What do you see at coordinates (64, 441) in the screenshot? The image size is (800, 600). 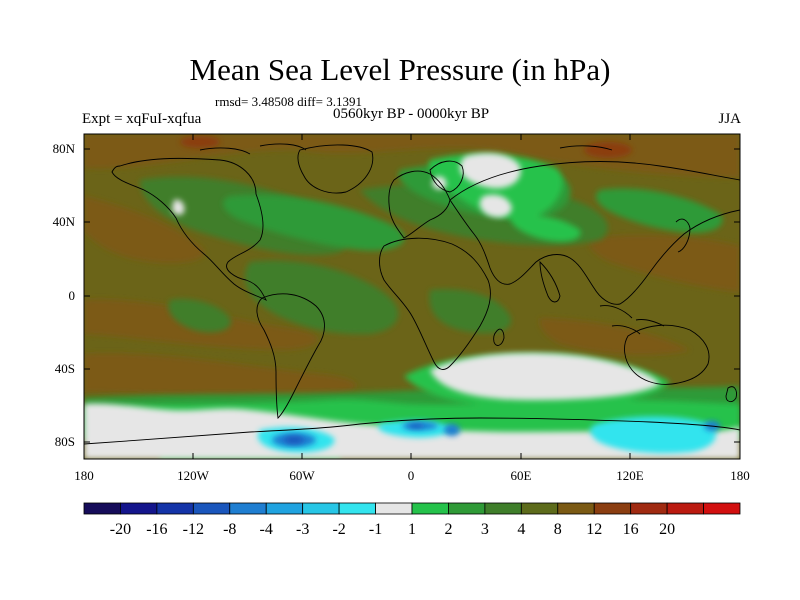 I see `lat-label-80s: 80S` at bounding box center [64, 441].